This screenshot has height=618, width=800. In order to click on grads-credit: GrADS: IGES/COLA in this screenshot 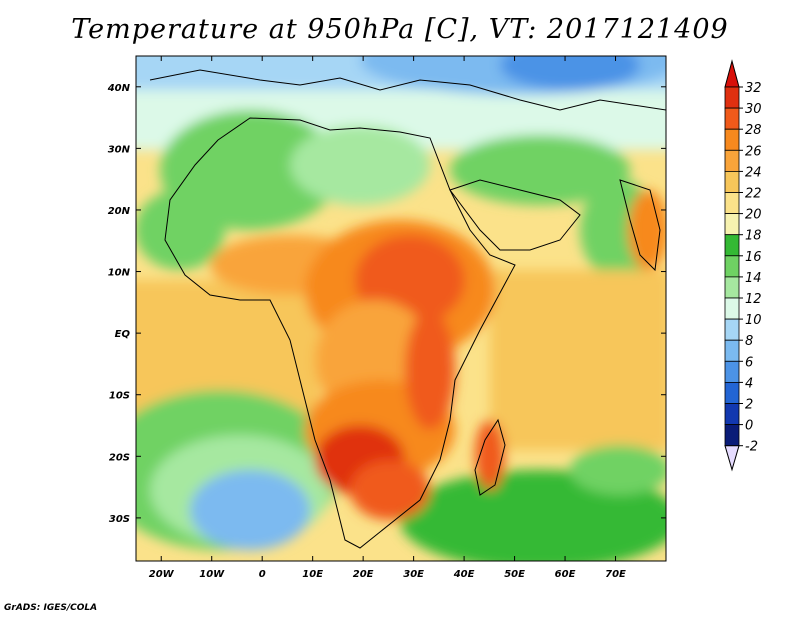, I will do `click(51, 608)`.